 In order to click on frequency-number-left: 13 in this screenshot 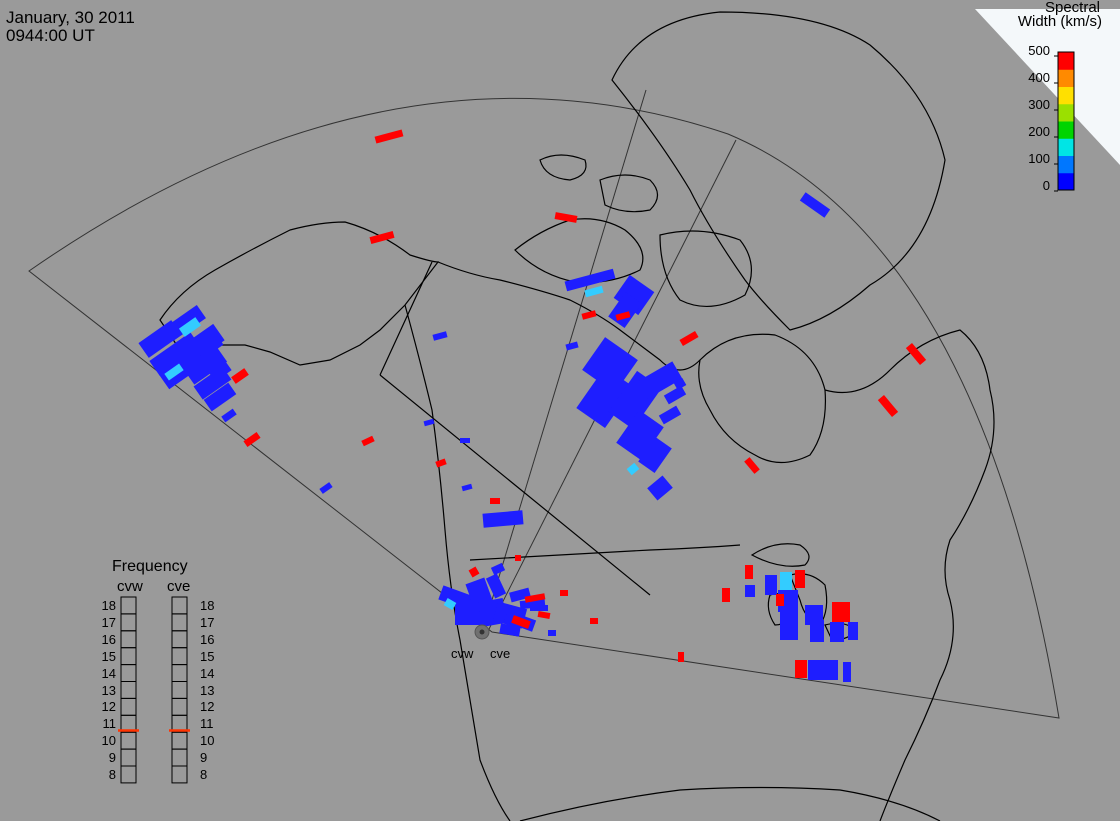, I will do `click(108, 690)`.